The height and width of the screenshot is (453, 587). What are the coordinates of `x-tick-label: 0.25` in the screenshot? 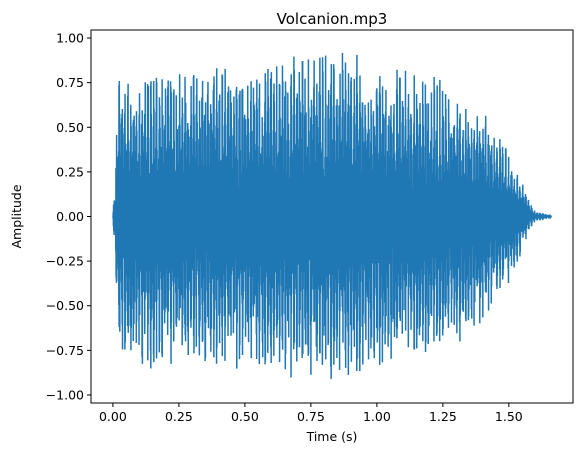 It's located at (179, 416).